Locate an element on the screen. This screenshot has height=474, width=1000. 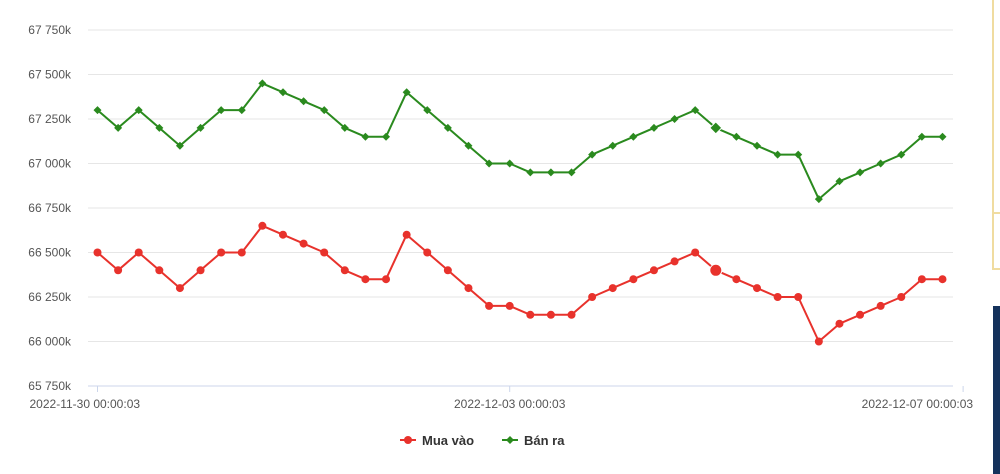
legend-item-mua-vao: Mua vào is located at coordinates (437, 440).